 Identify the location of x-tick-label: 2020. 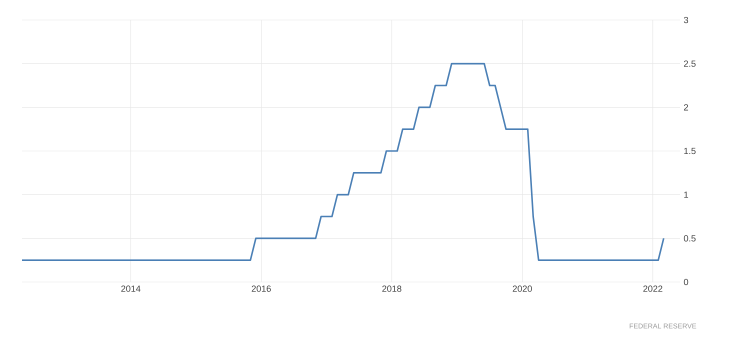
(522, 289).